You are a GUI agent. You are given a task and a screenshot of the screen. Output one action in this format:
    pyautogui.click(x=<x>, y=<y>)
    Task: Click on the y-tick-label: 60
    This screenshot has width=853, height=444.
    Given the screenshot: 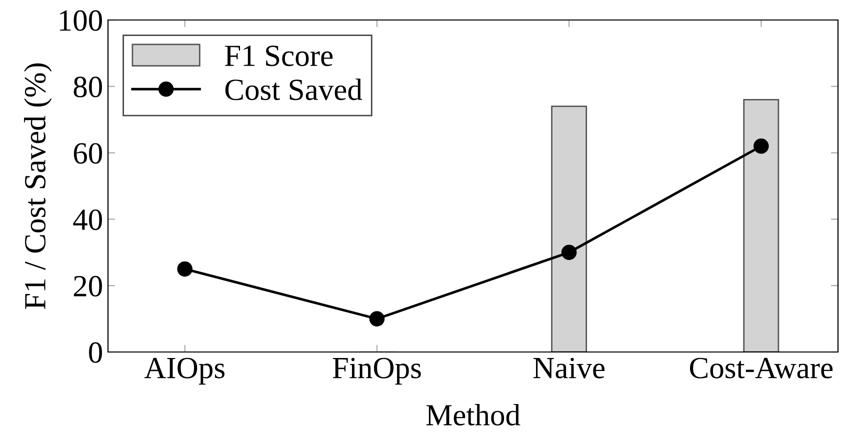 What is the action you would take?
    pyautogui.click(x=88, y=153)
    